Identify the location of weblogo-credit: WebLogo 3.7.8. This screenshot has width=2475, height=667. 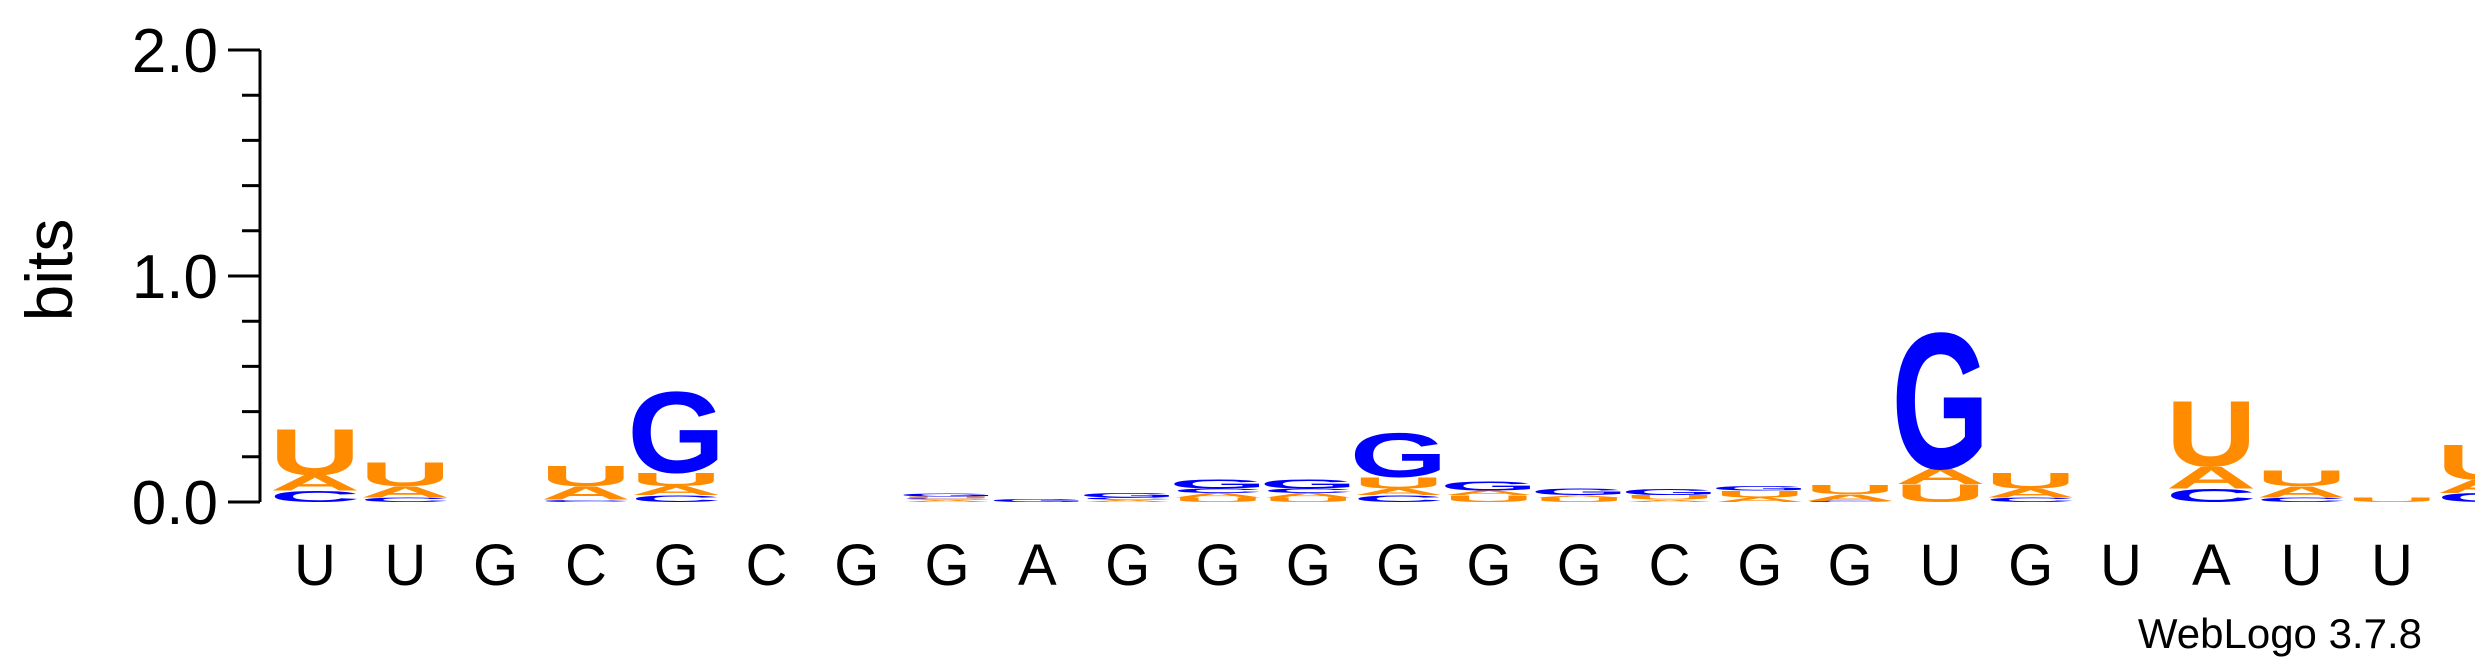
(2280, 633).